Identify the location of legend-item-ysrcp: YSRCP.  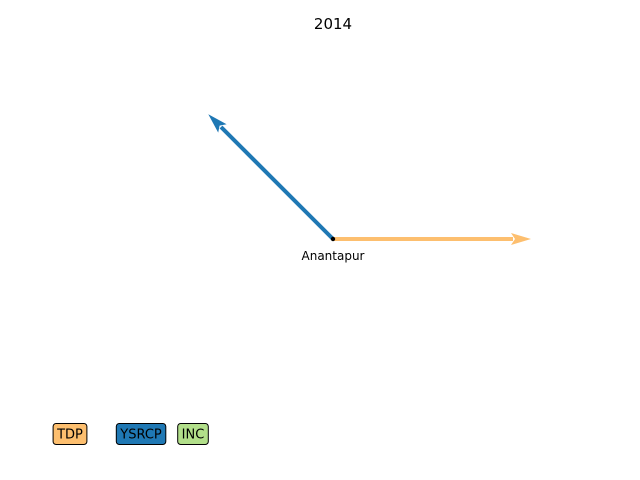
(141, 434).